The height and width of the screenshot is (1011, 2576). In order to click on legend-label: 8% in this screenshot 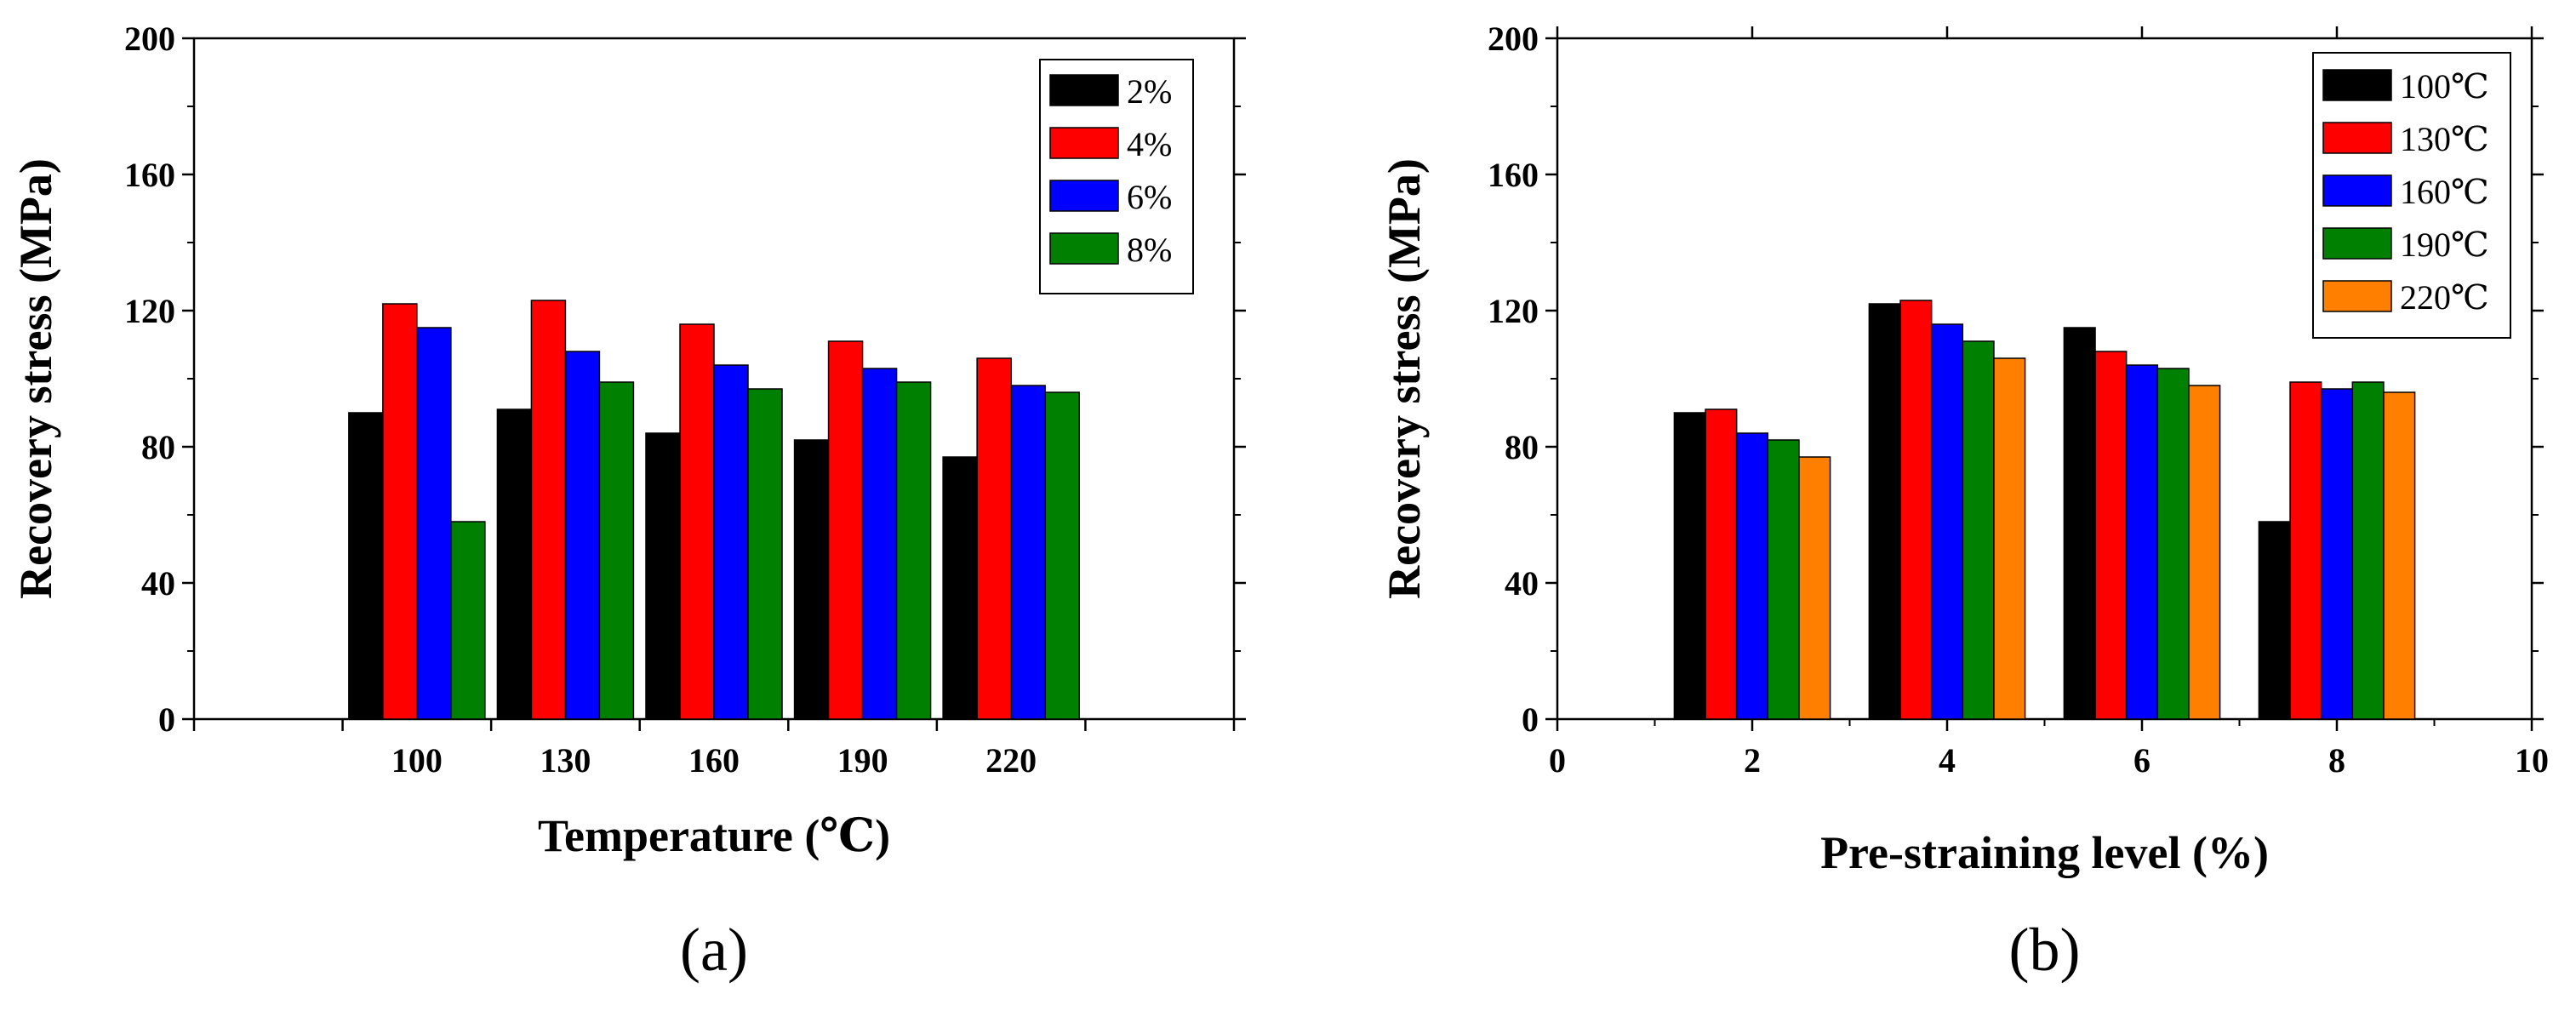, I will do `click(1149, 250)`.